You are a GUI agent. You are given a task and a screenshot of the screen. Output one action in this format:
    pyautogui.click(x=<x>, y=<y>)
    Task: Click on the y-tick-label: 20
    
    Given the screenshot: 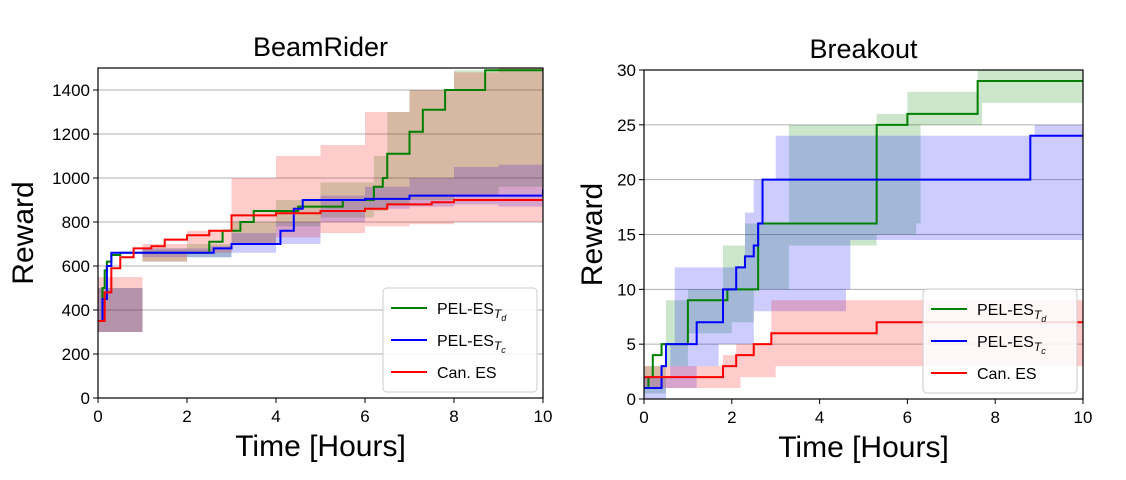 What is the action you would take?
    pyautogui.click(x=626, y=180)
    